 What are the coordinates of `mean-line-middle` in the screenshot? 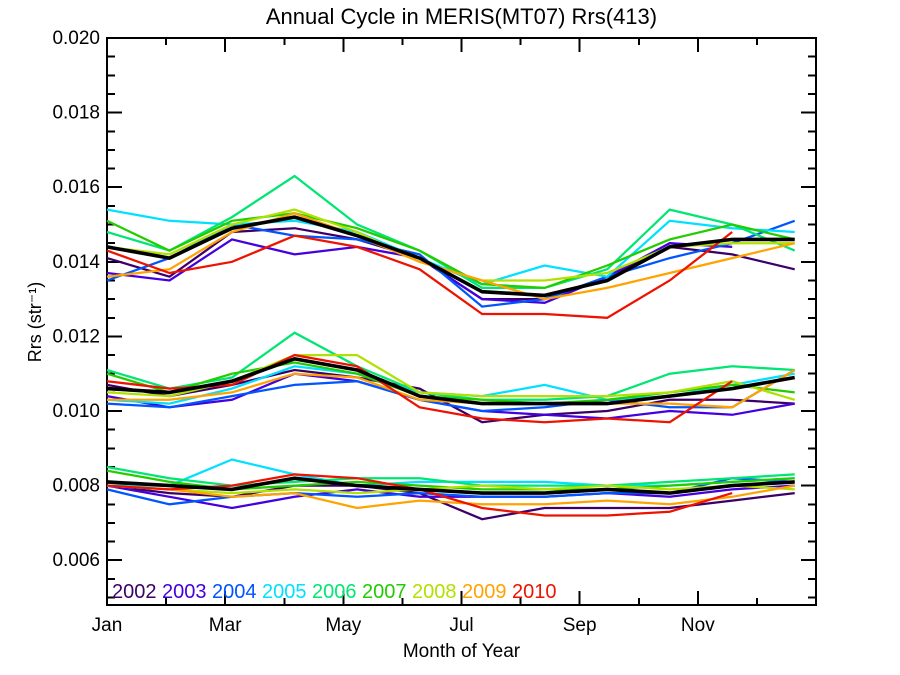 It's located at (451, 381).